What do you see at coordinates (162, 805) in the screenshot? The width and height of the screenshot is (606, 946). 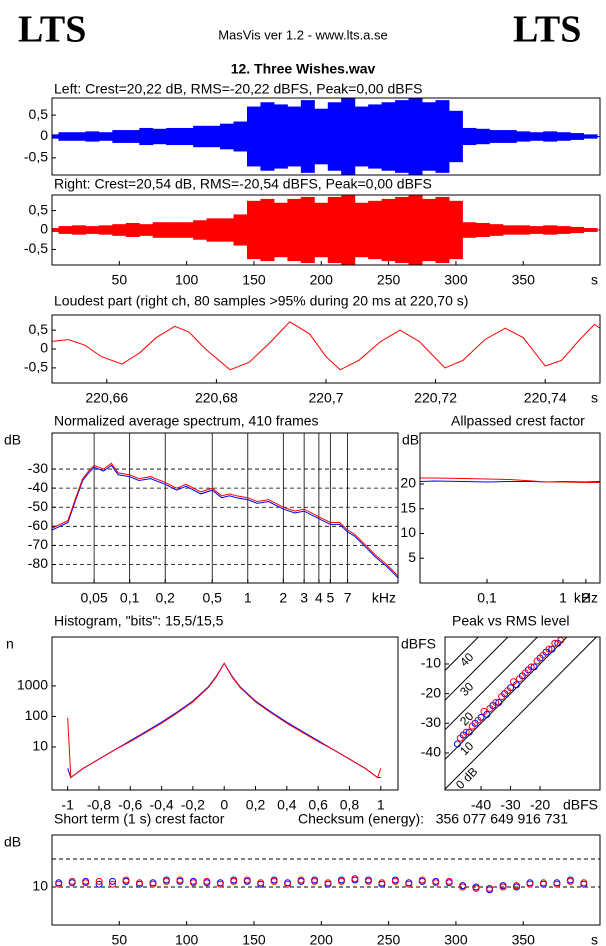 I see `x-tick-label: -0,4` at bounding box center [162, 805].